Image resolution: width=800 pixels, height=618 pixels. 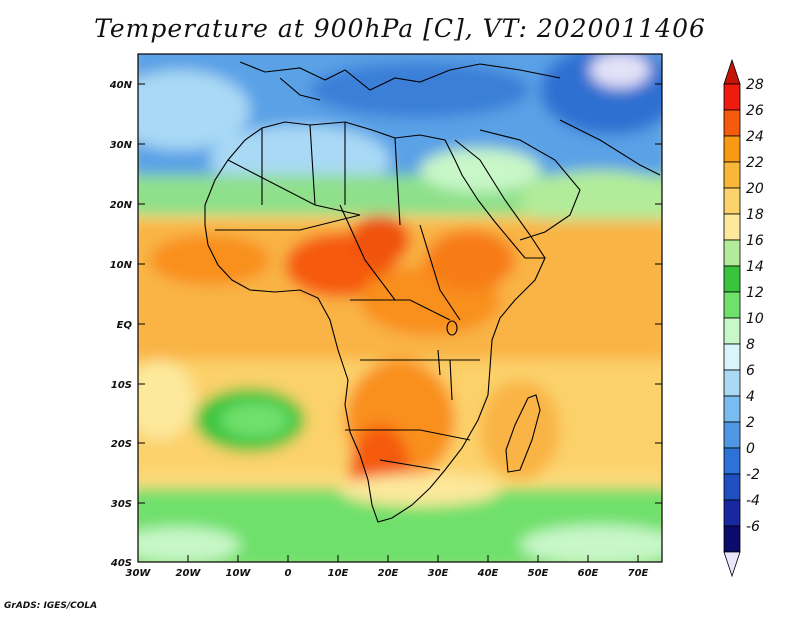 What do you see at coordinates (189, 573) in the screenshot?
I see `lon-label-20w: 20W` at bounding box center [189, 573].